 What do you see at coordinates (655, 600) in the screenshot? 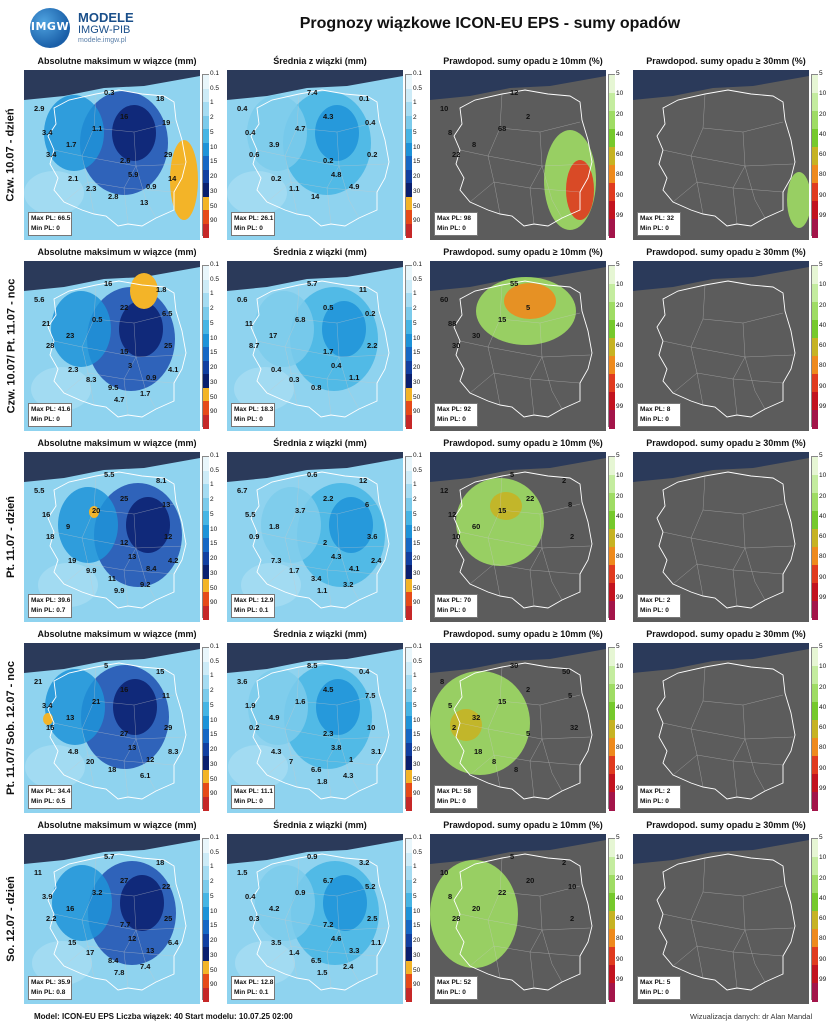
I see `max-value: Max PL: 2` at bounding box center [655, 600].